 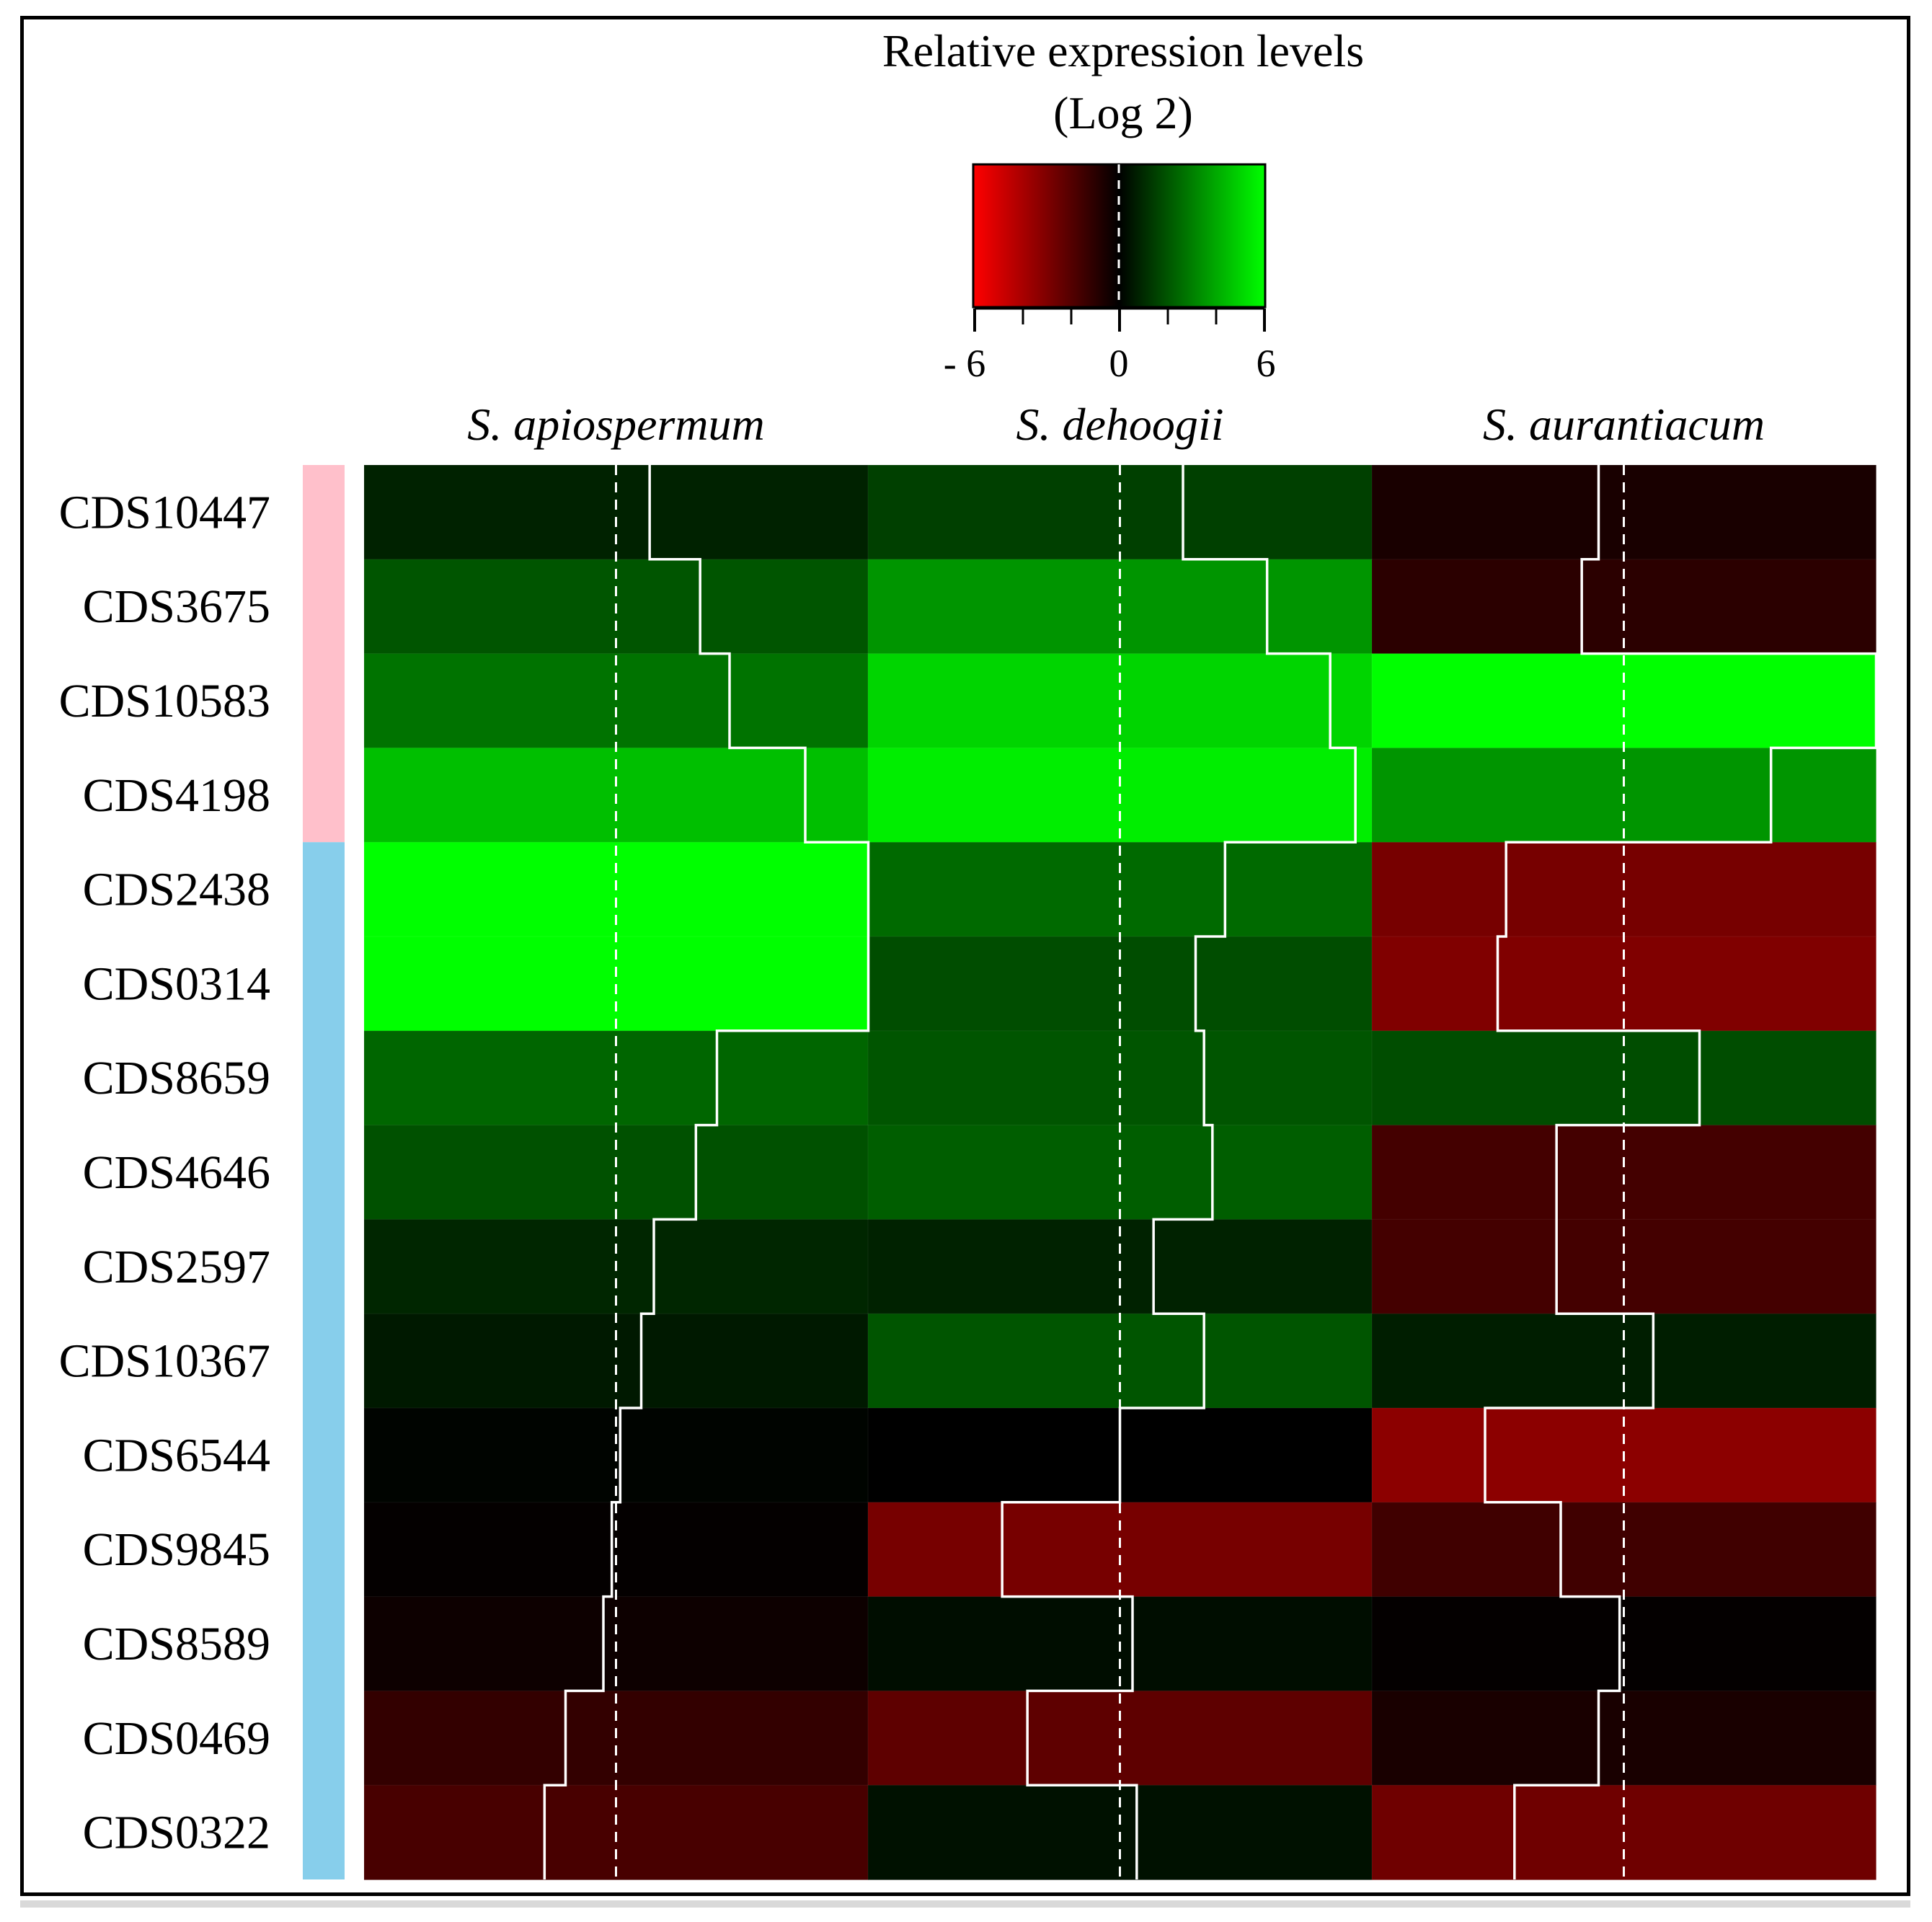 I want to click on legend-max-label: 6, so click(x=1266, y=363).